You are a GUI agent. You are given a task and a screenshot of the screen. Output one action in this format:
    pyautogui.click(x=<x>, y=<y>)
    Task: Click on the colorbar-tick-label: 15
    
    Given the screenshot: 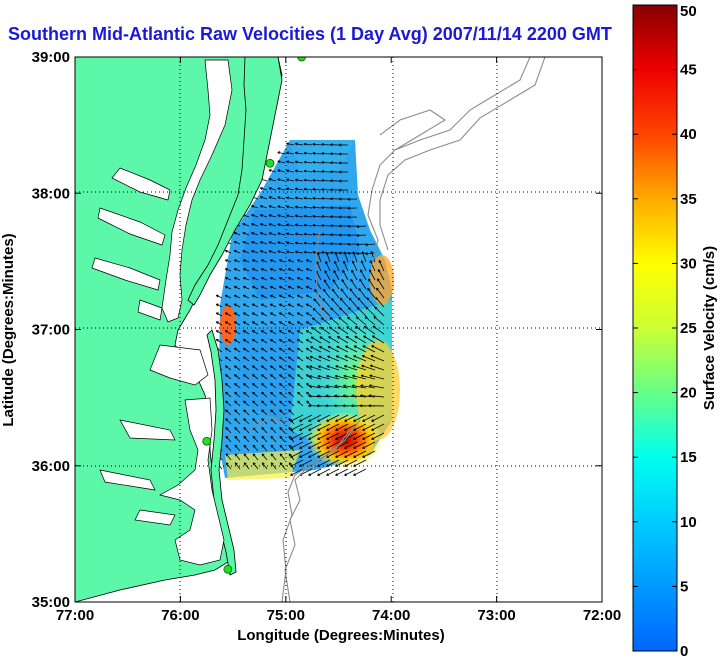 What is the action you would take?
    pyautogui.click(x=688, y=457)
    